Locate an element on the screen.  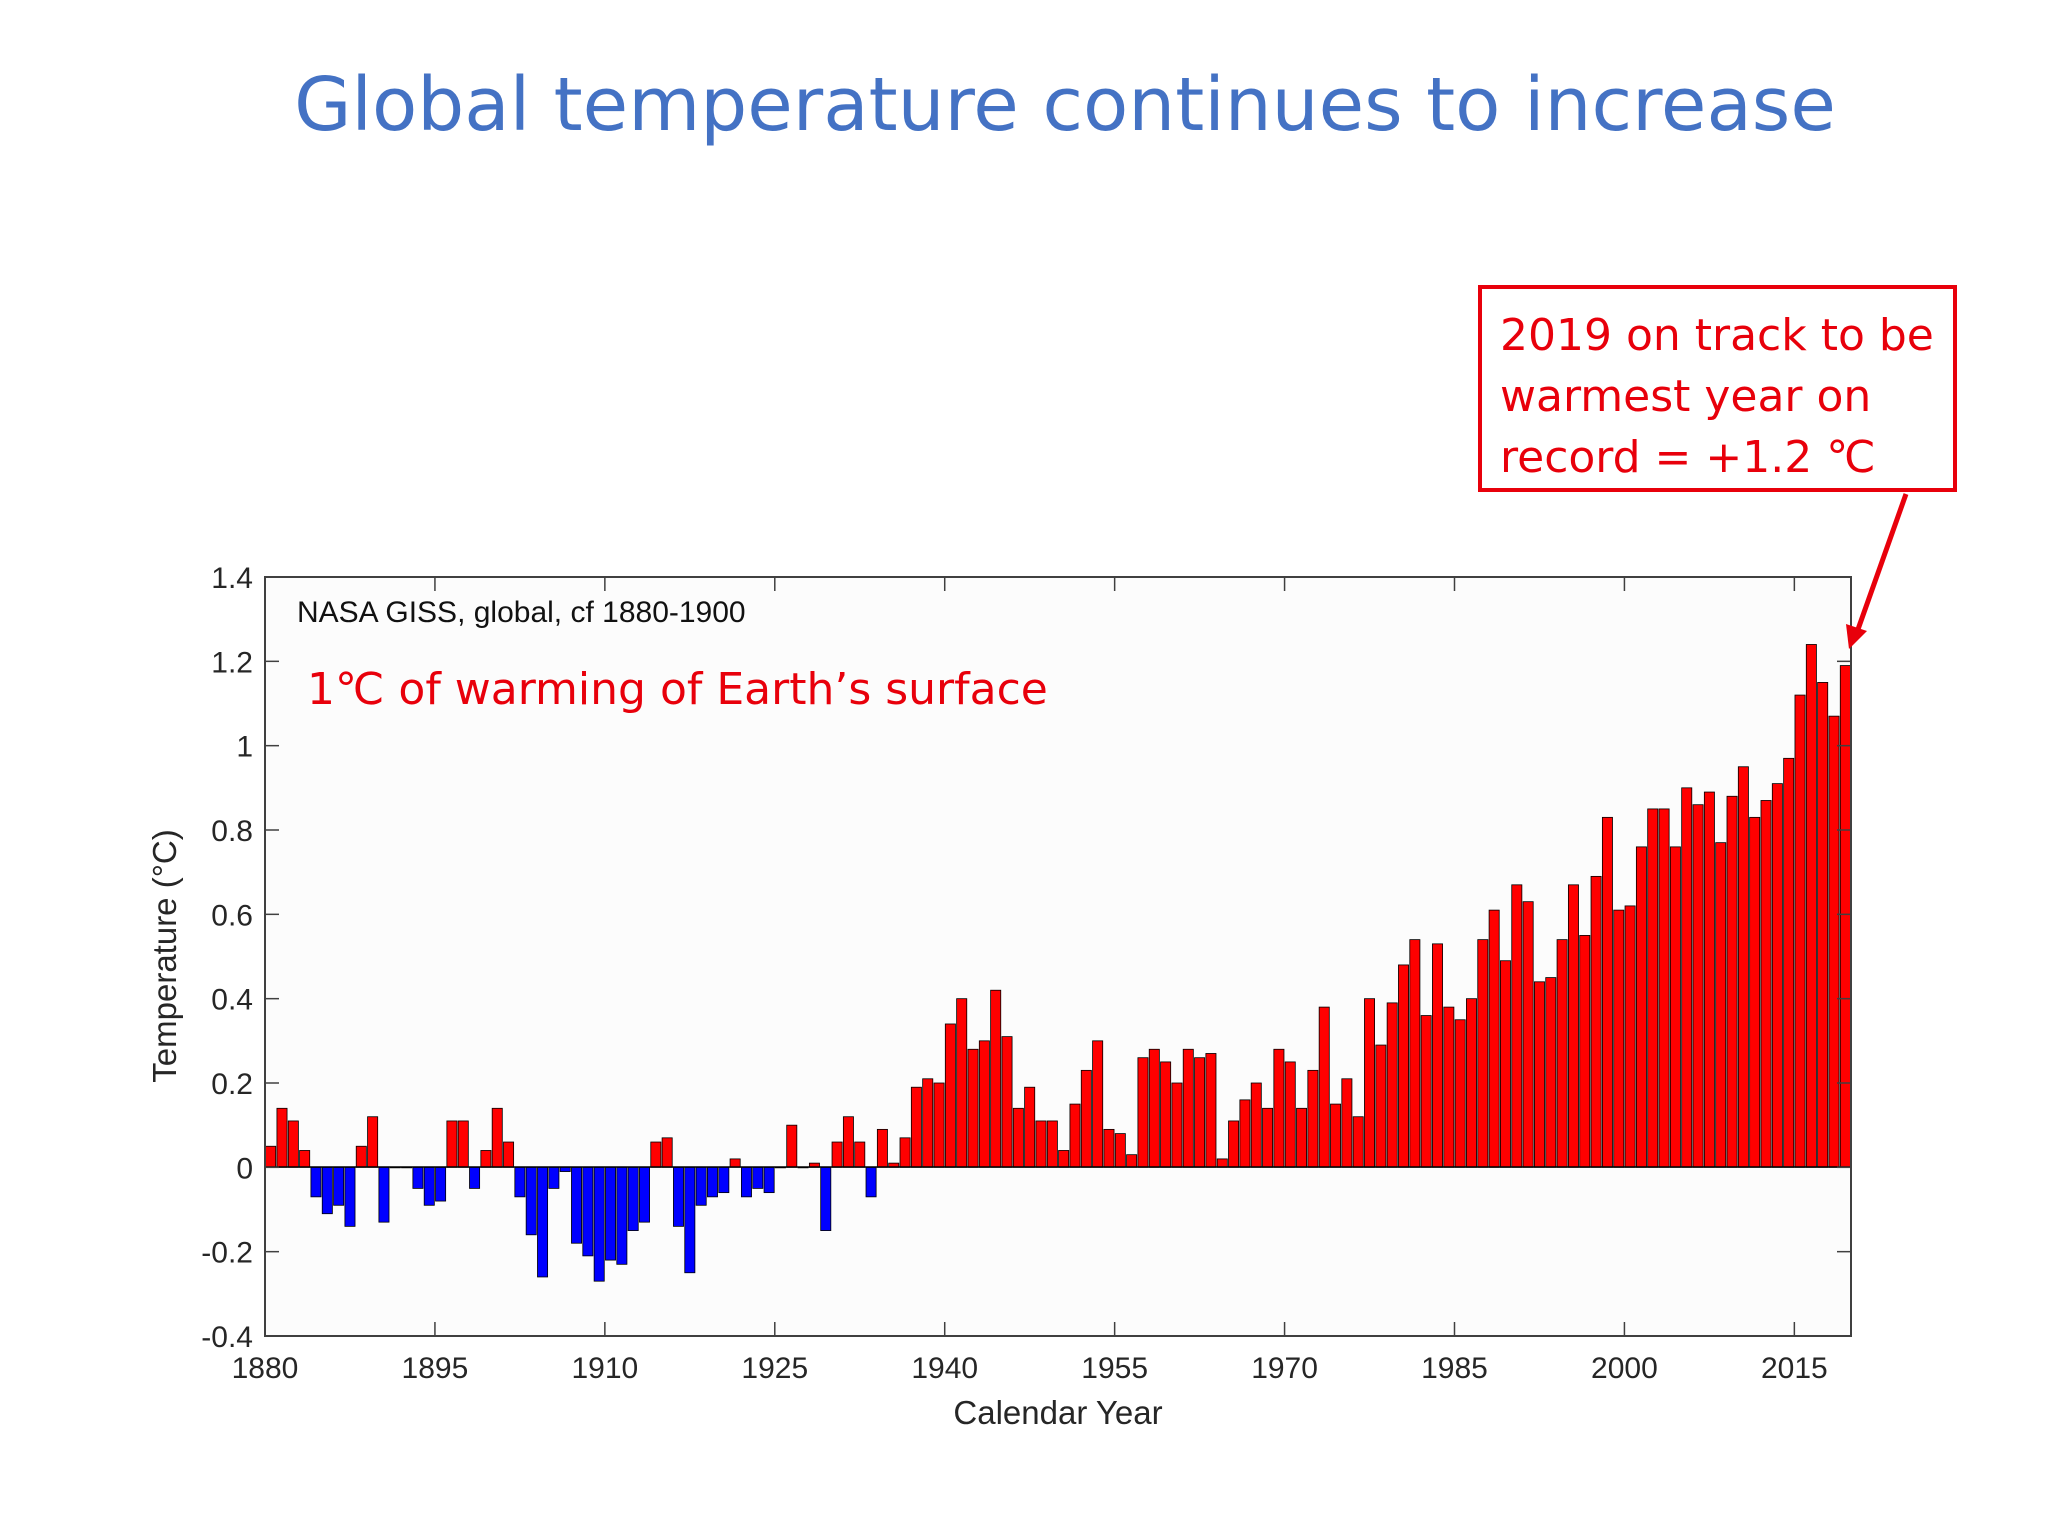
x-tick-label: 1910 is located at coordinates (604, 1368).